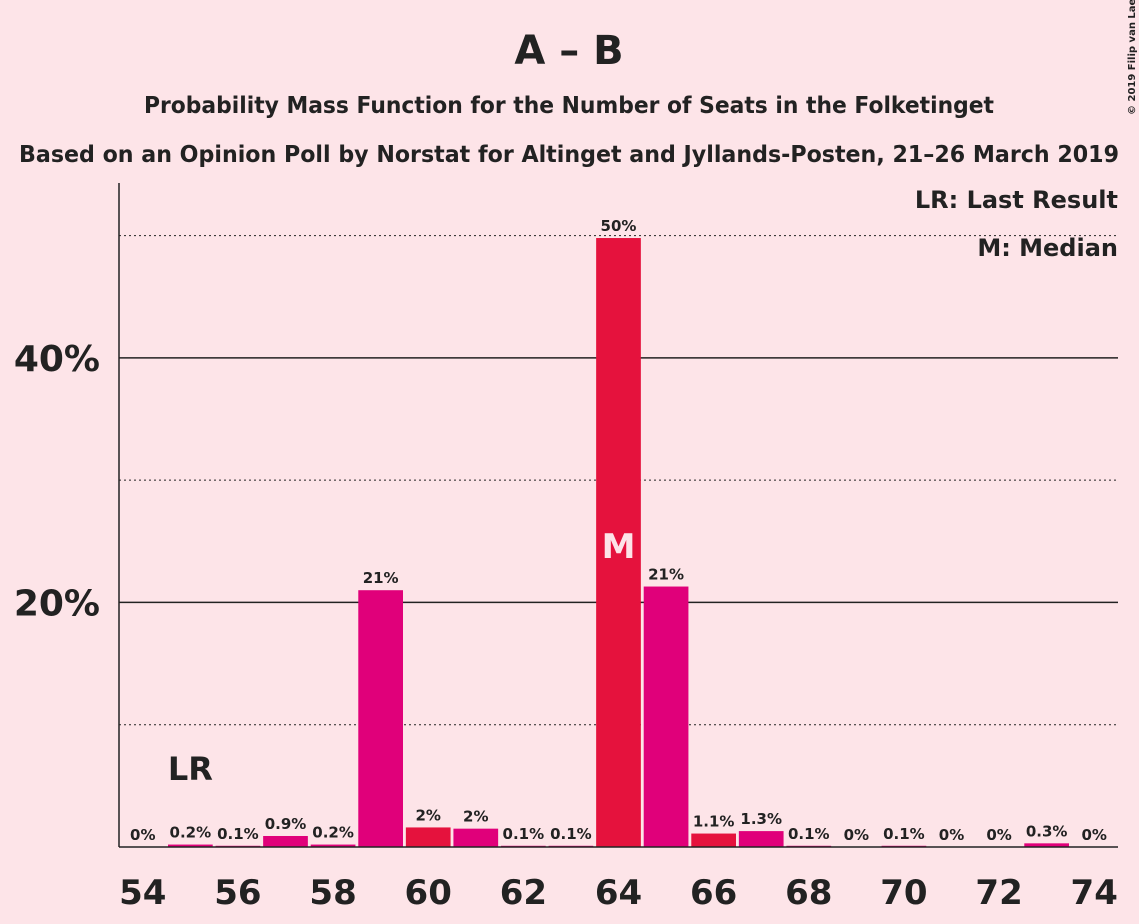  I want to click on x-tick-label: 64, so click(618, 893).